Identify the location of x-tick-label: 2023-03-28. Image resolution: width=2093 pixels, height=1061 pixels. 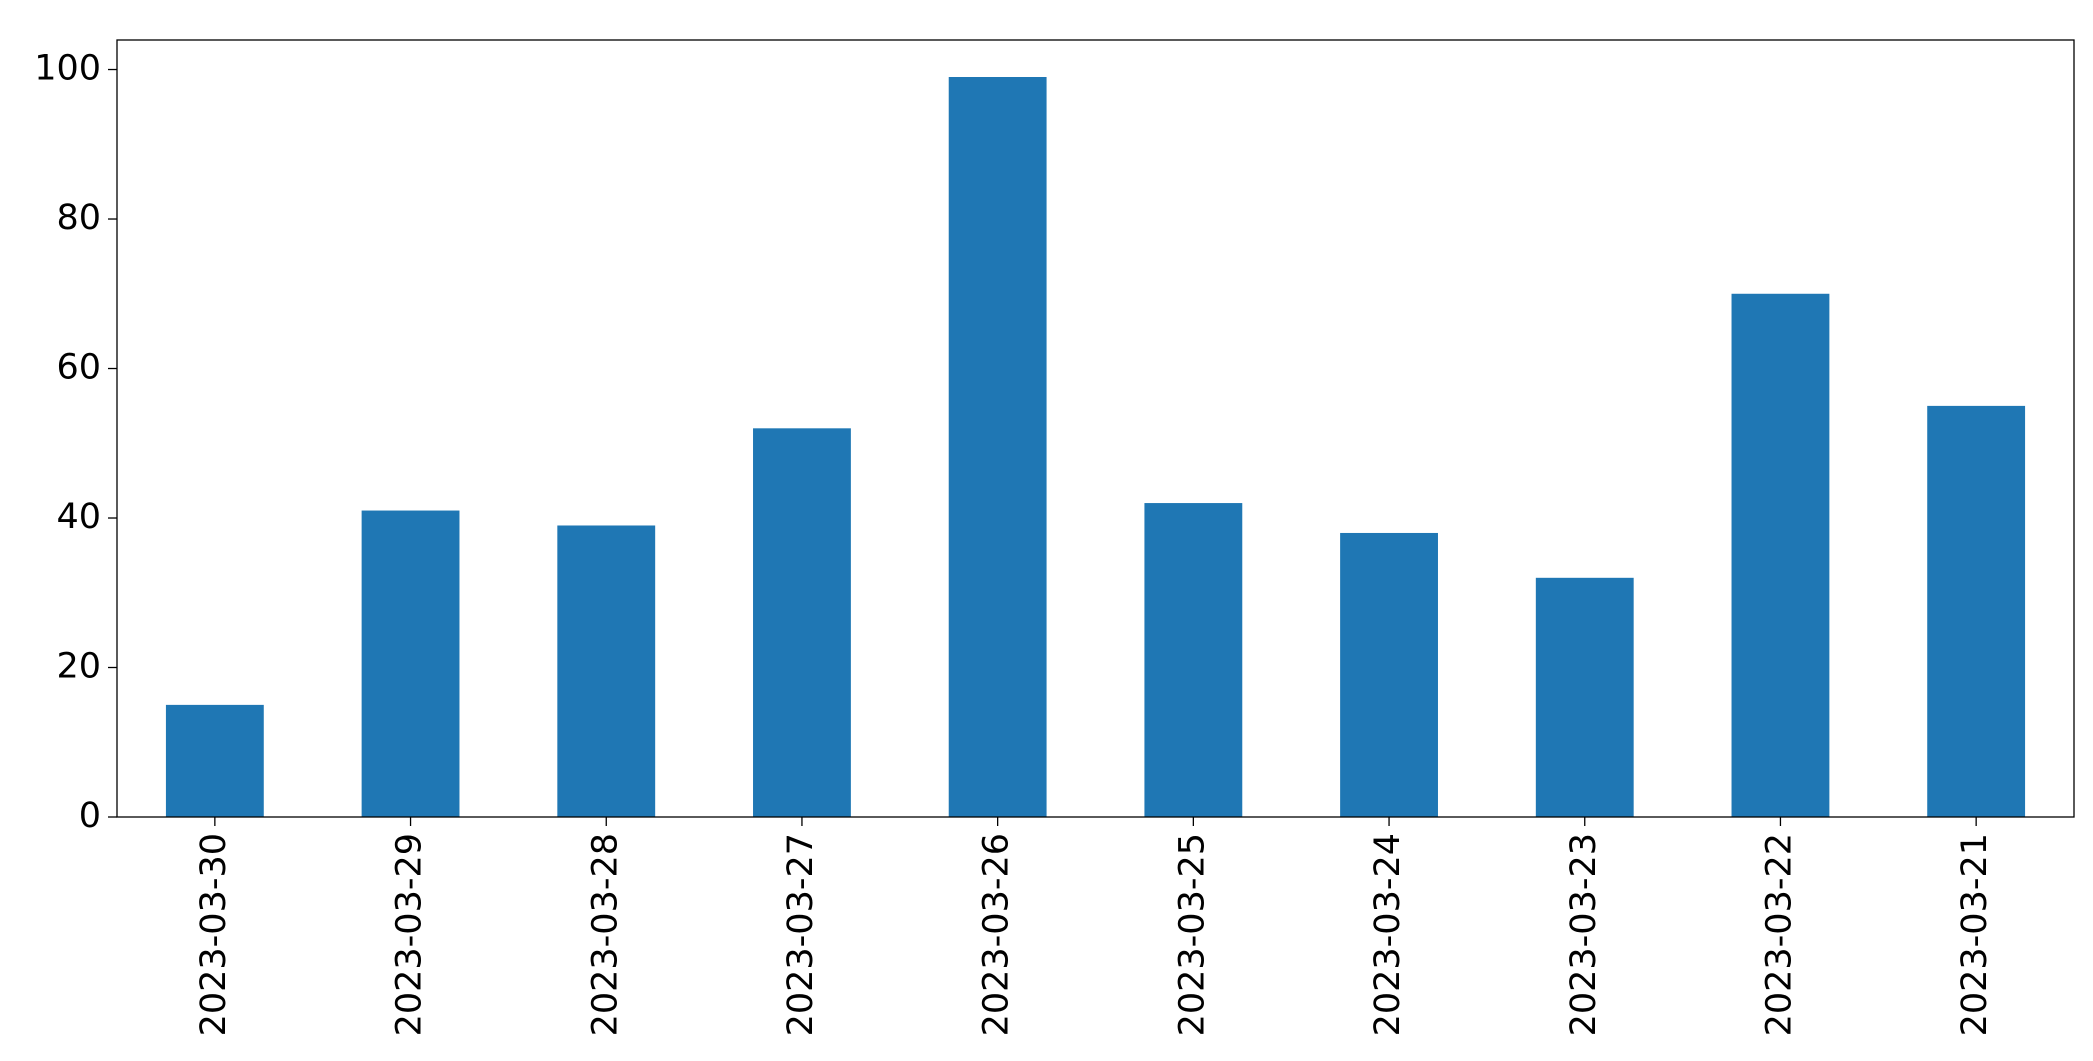
(605, 934).